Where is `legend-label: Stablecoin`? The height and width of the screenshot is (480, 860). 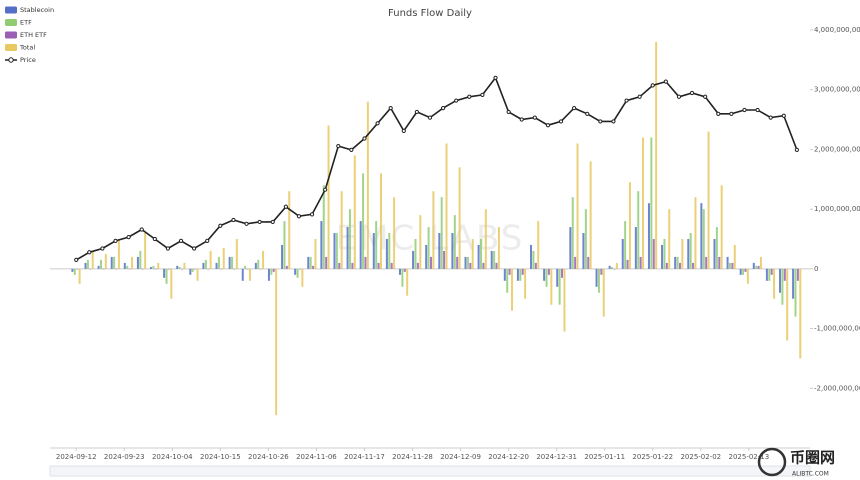 legend-label: Stablecoin is located at coordinates (37, 10).